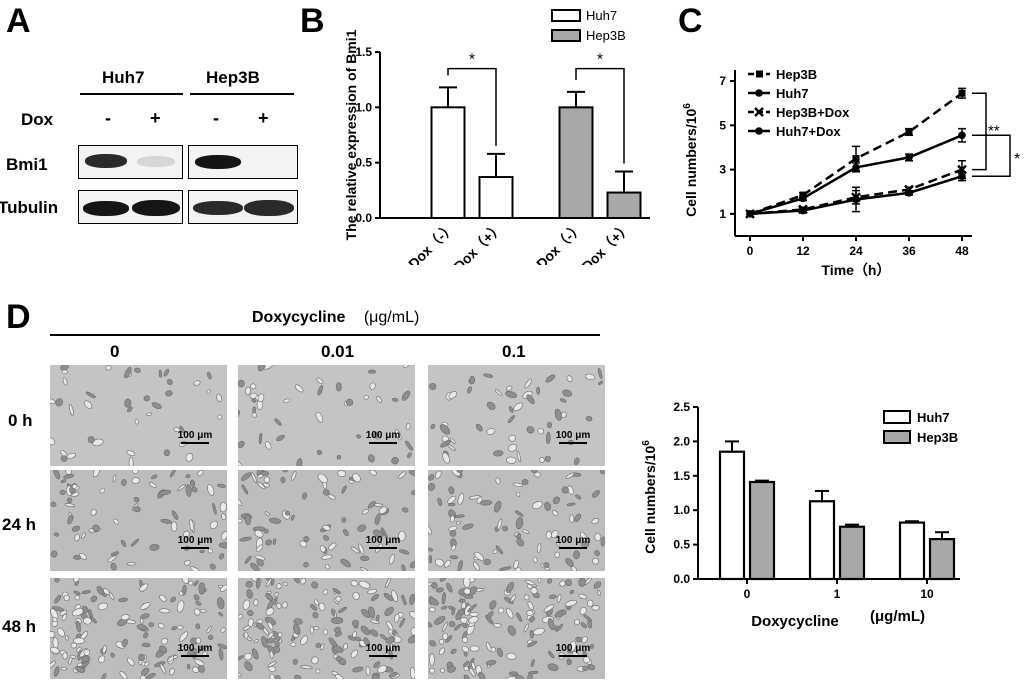 The height and width of the screenshot is (681, 1024). Describe the element at coordinates (606, 35) in the screenshot. I see `chart-b-legend-label: Hep3B` at that location.